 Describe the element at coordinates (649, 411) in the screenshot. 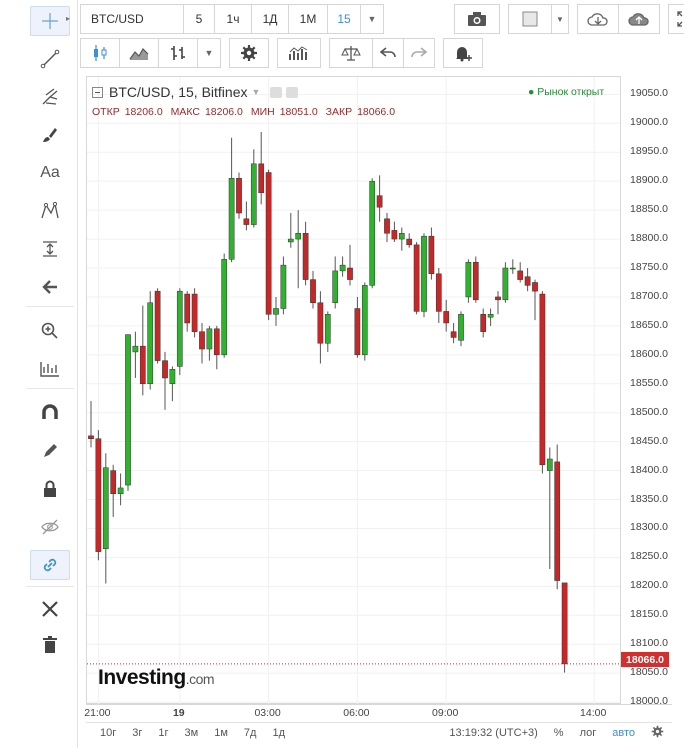

I see `y-tick-label: 18500.0` at that location.